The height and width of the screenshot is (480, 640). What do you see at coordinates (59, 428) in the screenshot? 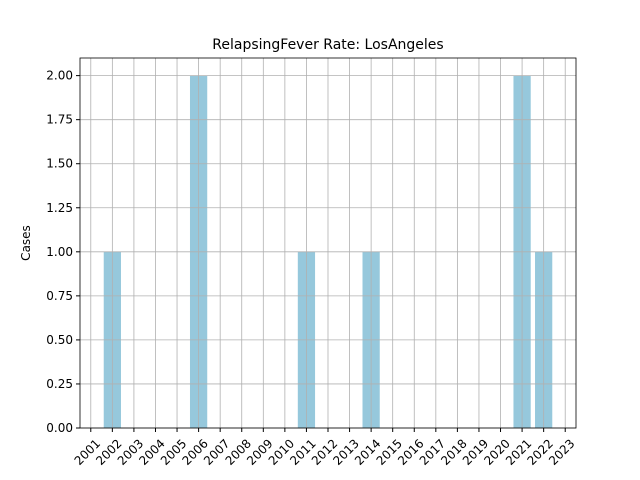
I see `y-tick-label: 0.00` at bounding box center [59, 428].